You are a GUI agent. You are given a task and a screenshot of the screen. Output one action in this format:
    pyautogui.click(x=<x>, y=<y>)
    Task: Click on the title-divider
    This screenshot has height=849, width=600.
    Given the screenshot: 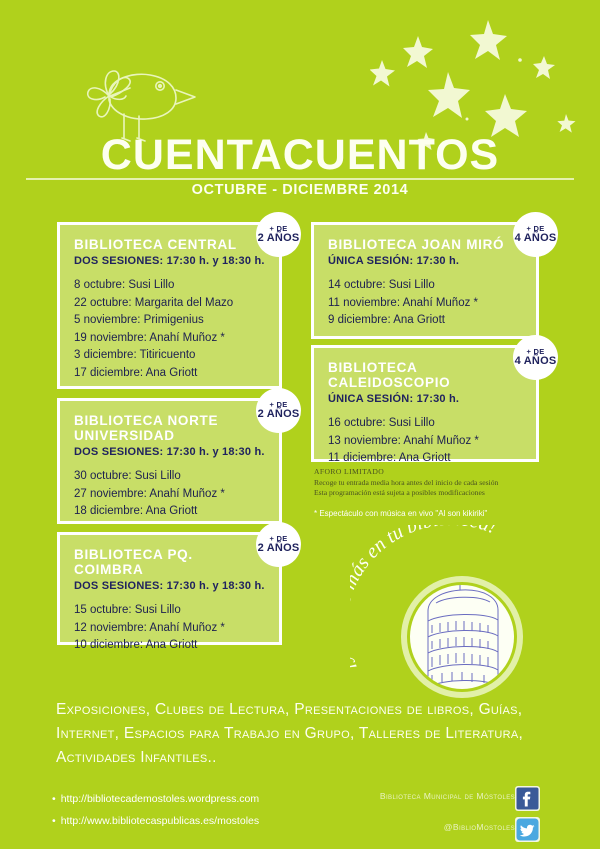 What is the action you would take?
    pyautogui.click(x=300, y=179)
    